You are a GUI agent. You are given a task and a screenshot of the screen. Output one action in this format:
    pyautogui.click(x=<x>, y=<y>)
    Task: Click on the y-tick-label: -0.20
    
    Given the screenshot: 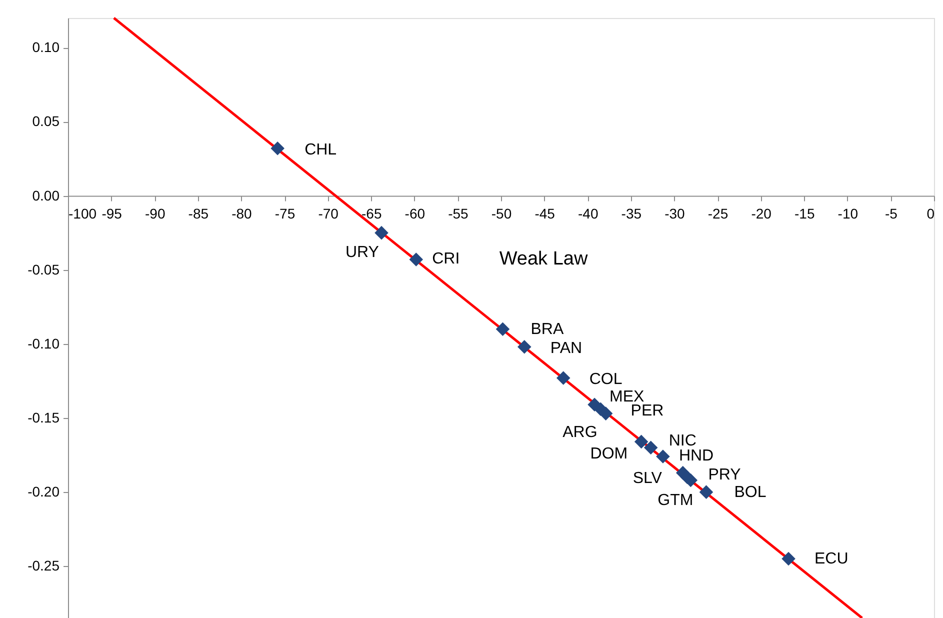 What is the action you would take?
    pyautogui.click(x=44, y=492)
    